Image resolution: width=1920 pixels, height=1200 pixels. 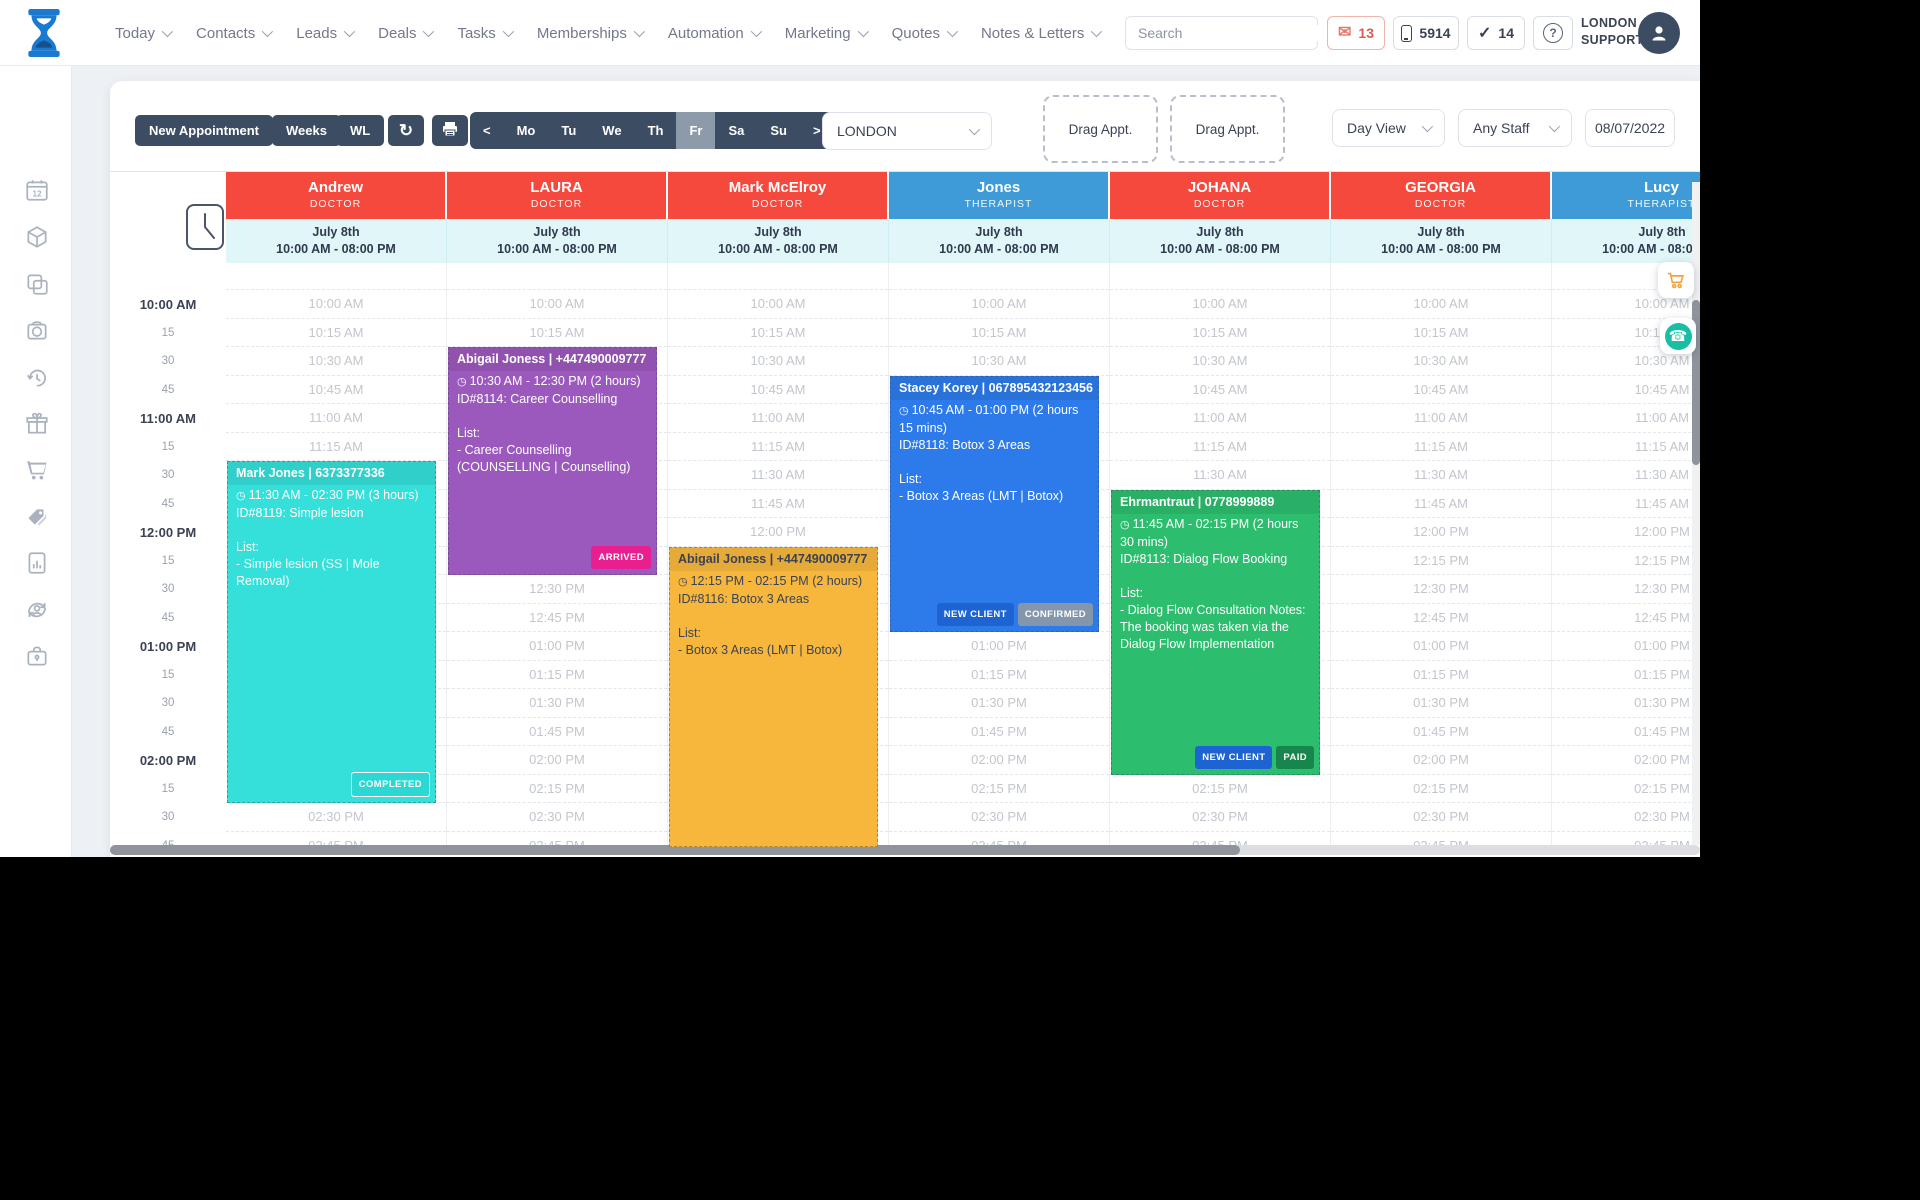 What do you see at coordinates (557, 646) in the screenshot?
I see `time-slot: 01:00 PM` at bounding box center [557, 646].